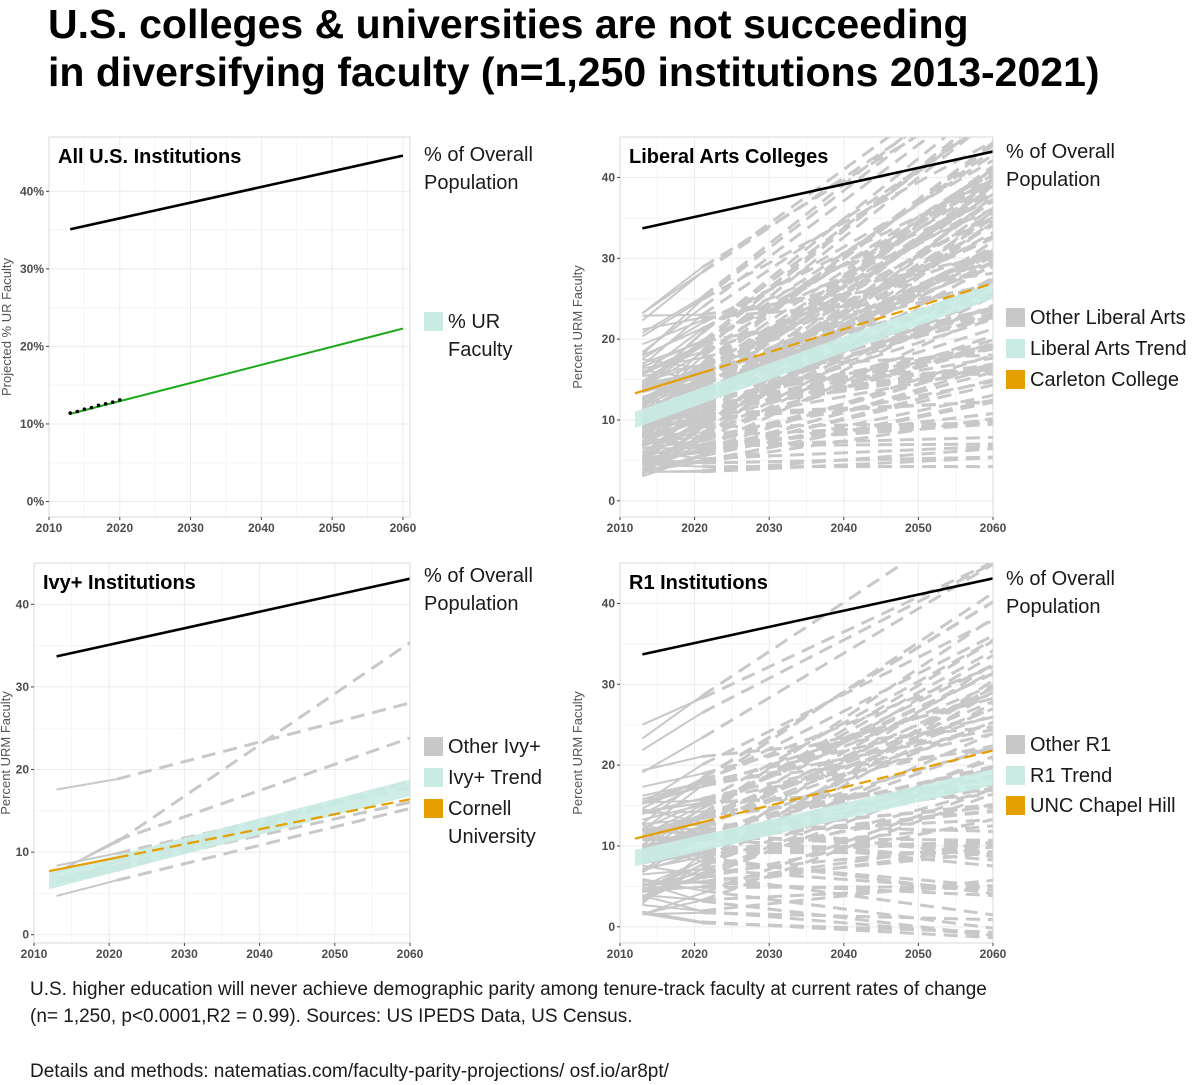  I want to click on y-axis-label: Projected % UR Faculty, so click(7, 327).